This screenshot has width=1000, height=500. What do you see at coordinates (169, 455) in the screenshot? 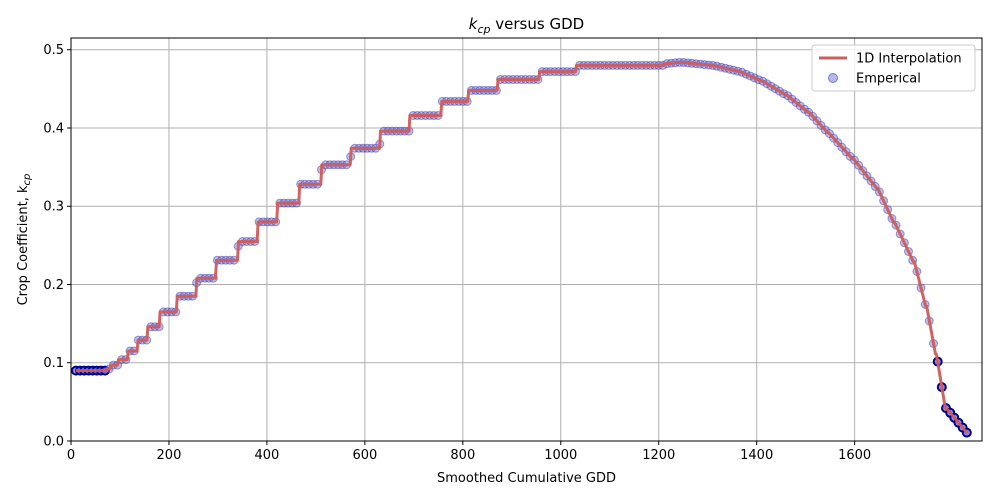
I see `x-tick-label: 200` at bounding box center [169, 455].